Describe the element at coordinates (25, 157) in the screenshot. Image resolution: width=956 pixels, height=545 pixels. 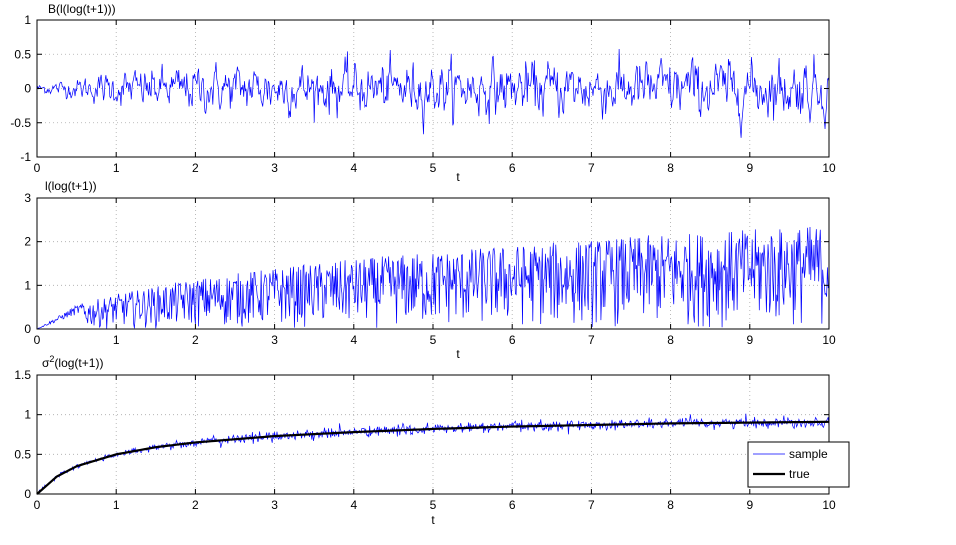
I see `y-tick-label: -1` at that location.